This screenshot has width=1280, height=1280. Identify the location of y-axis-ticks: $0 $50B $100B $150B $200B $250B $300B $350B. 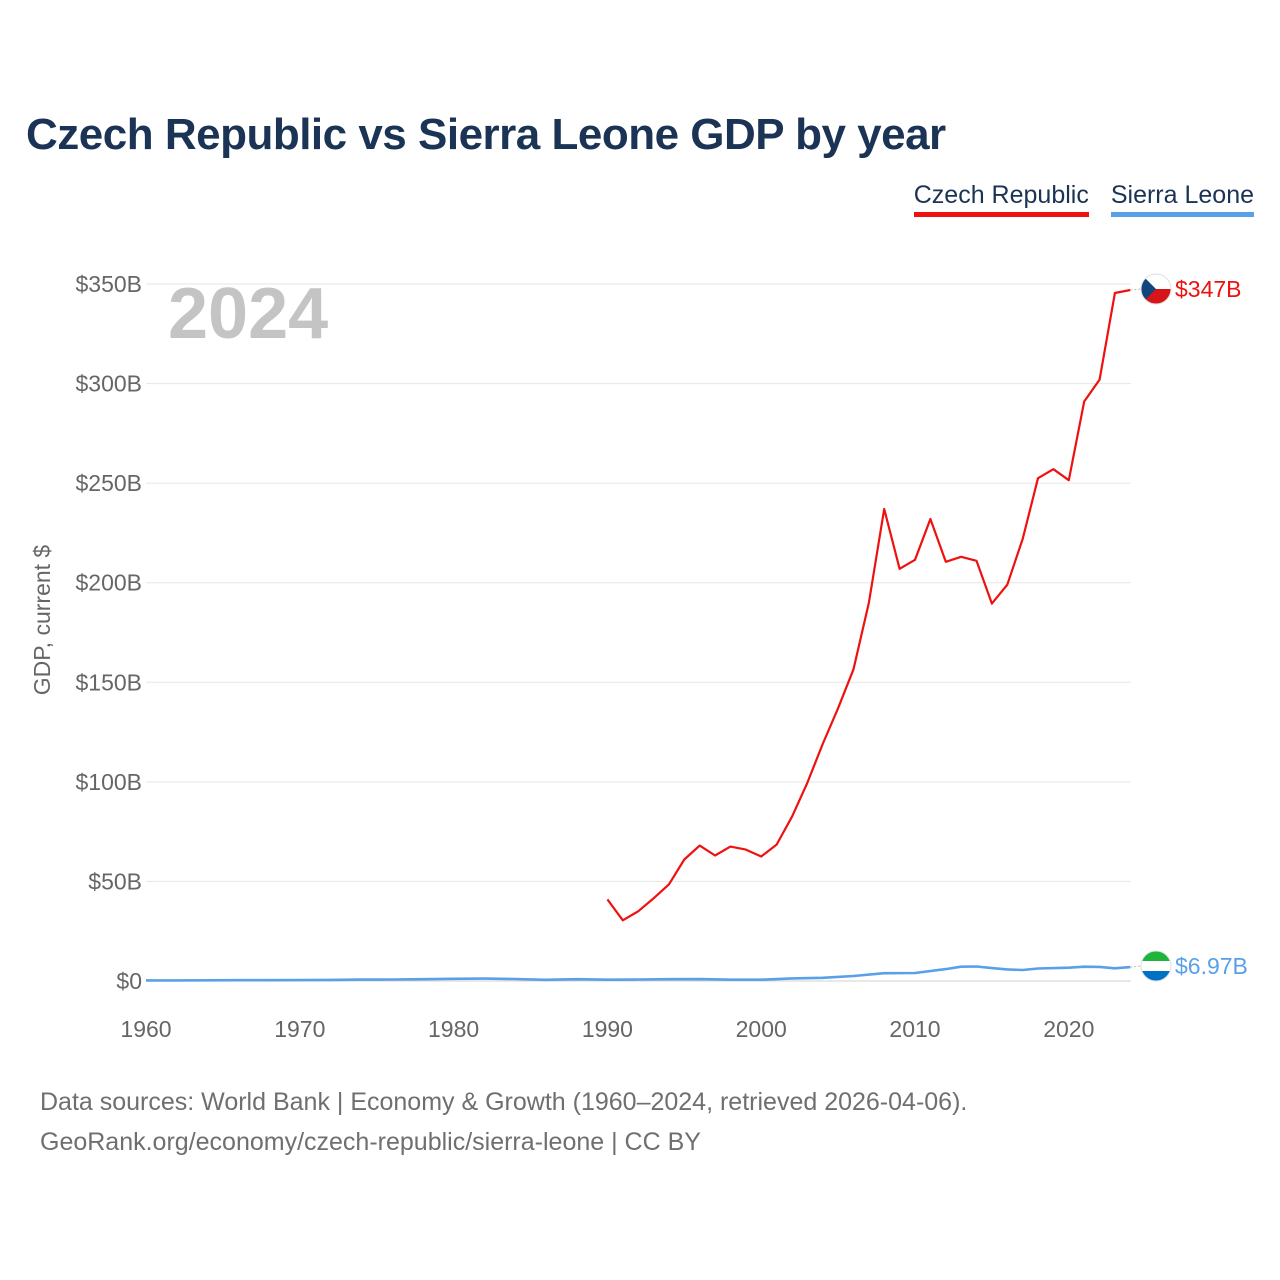
(108, 632).